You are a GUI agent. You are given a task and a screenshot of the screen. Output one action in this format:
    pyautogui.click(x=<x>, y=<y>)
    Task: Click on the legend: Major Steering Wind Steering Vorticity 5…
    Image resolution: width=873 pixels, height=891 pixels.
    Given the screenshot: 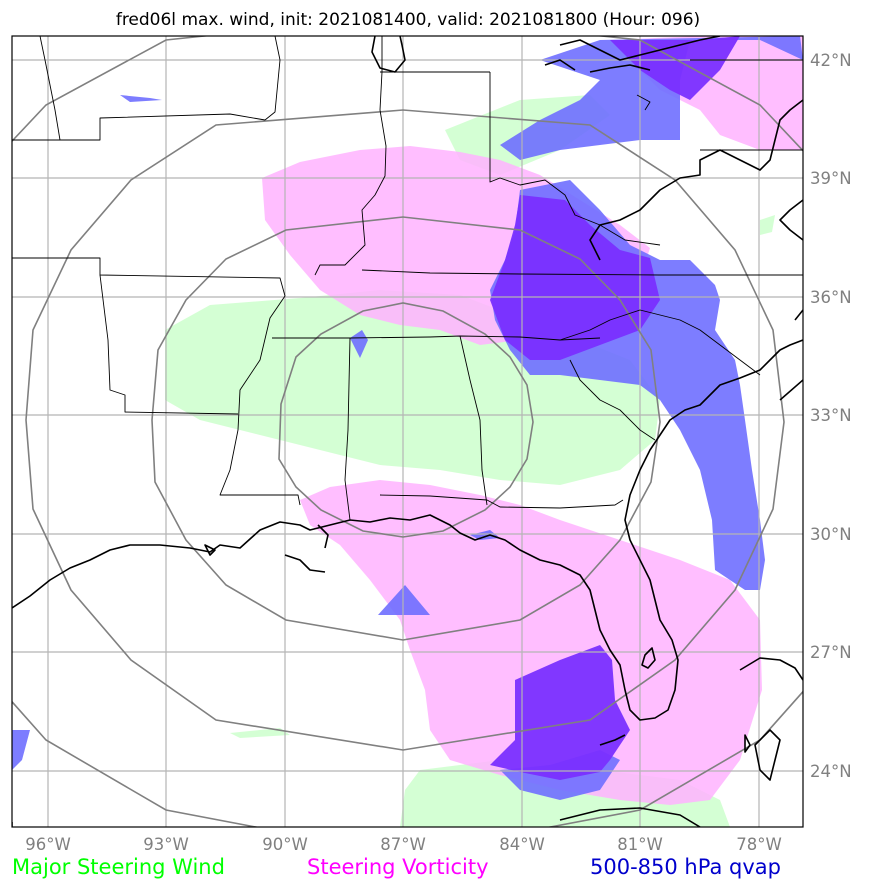 What is the action you would take?
    pyautogui.click(x=396, y=867)
    